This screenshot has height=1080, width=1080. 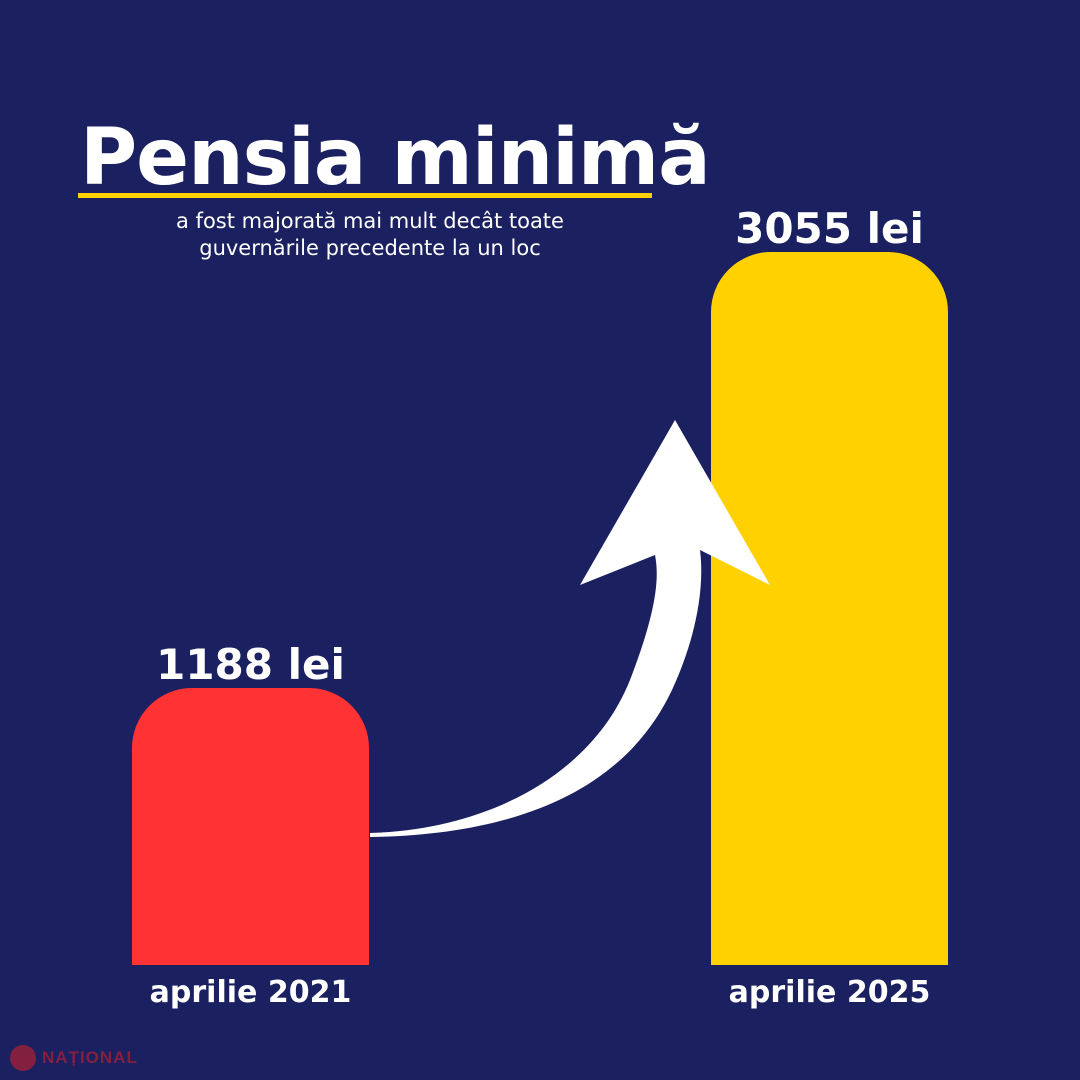 What do you see at coordinates (370, 221) in the screenshot?
I see `subtitle-line-1: a fost majorată mai mult decât toate` at bounding box center [370, 221].